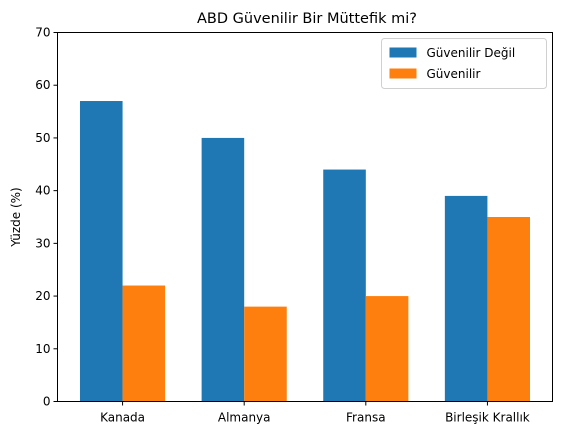 This screenshot has width=562, height=435. What do you see at coordinates (366, 418) in the screenshot?
I see `x-tick-label: Fransa` at bounding box center [366, 418].